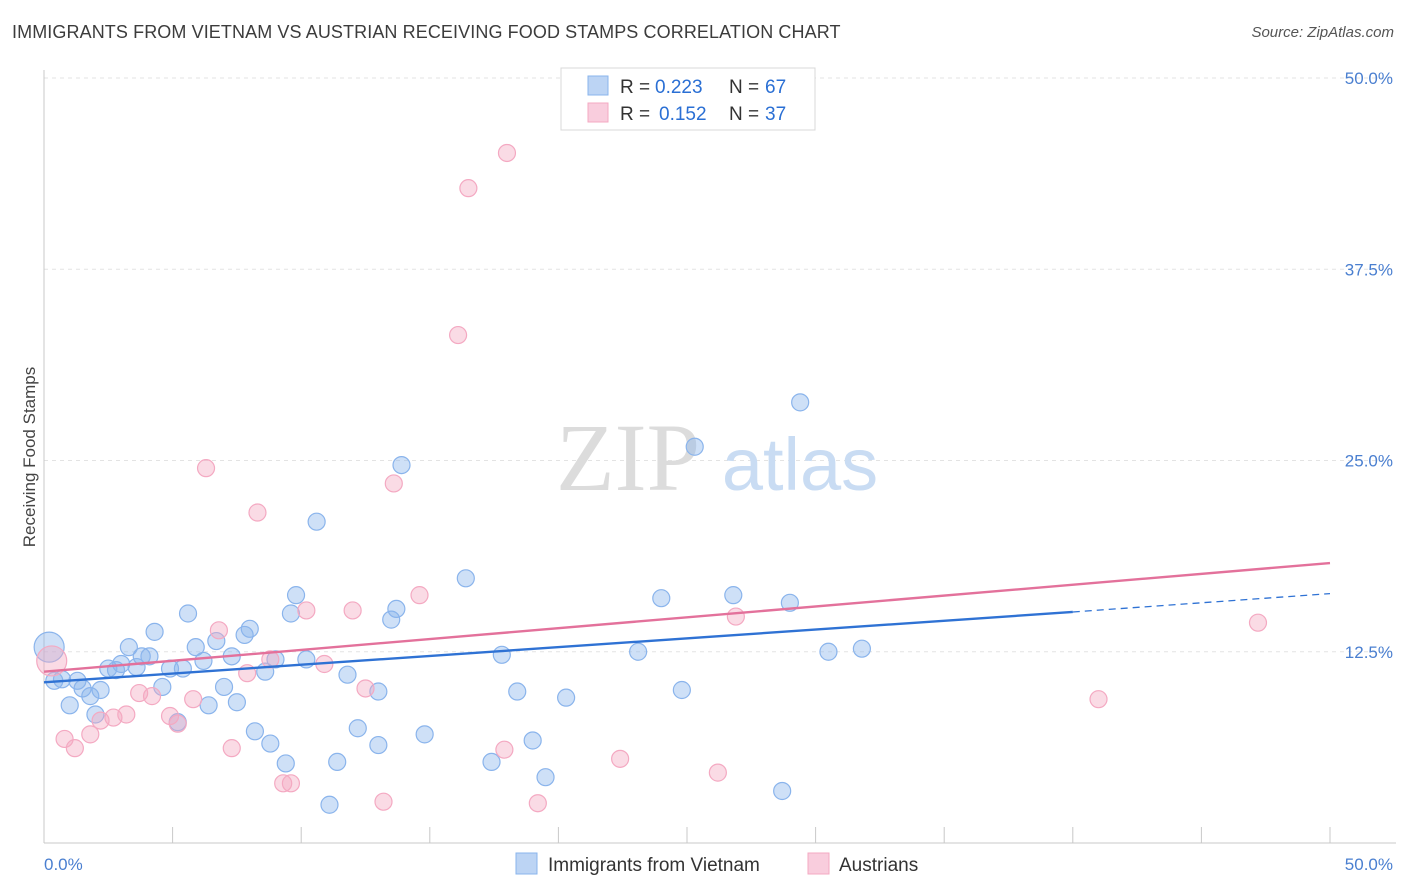 The height and width of the screenshot is (892, 1406). I want to click on trend-line-vietnam, so click(558, 647).